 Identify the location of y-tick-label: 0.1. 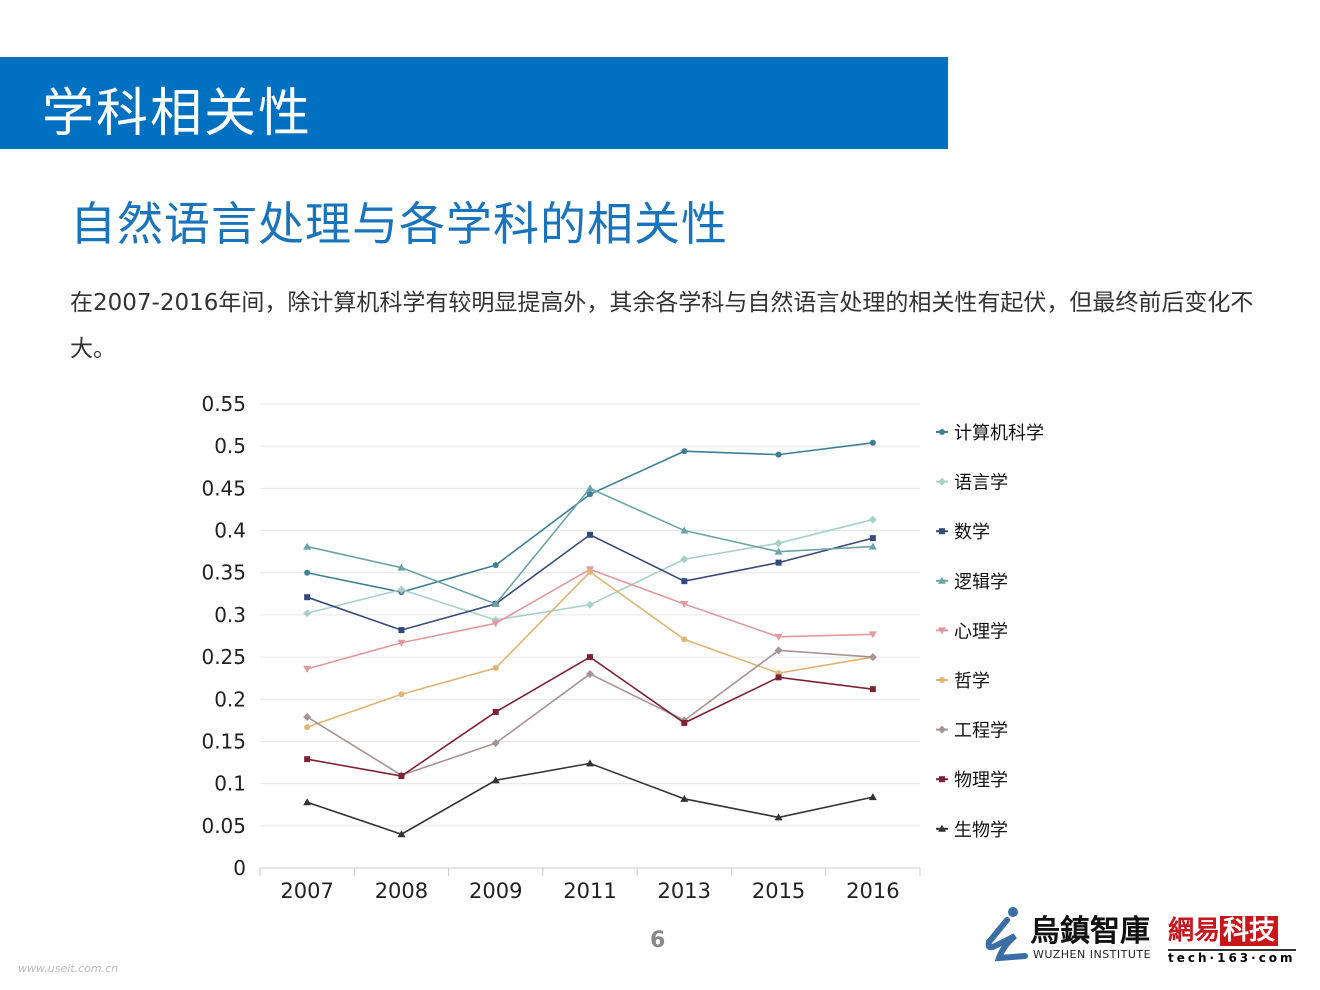
(230, 784).